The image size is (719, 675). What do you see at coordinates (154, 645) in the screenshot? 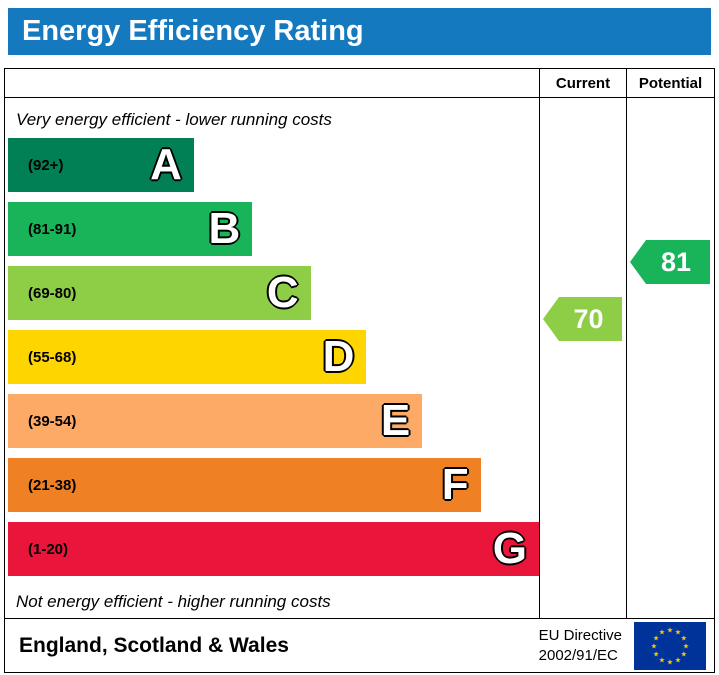
I see `region-label: England, Scotland & Wales` at bounding box center [154, 645].